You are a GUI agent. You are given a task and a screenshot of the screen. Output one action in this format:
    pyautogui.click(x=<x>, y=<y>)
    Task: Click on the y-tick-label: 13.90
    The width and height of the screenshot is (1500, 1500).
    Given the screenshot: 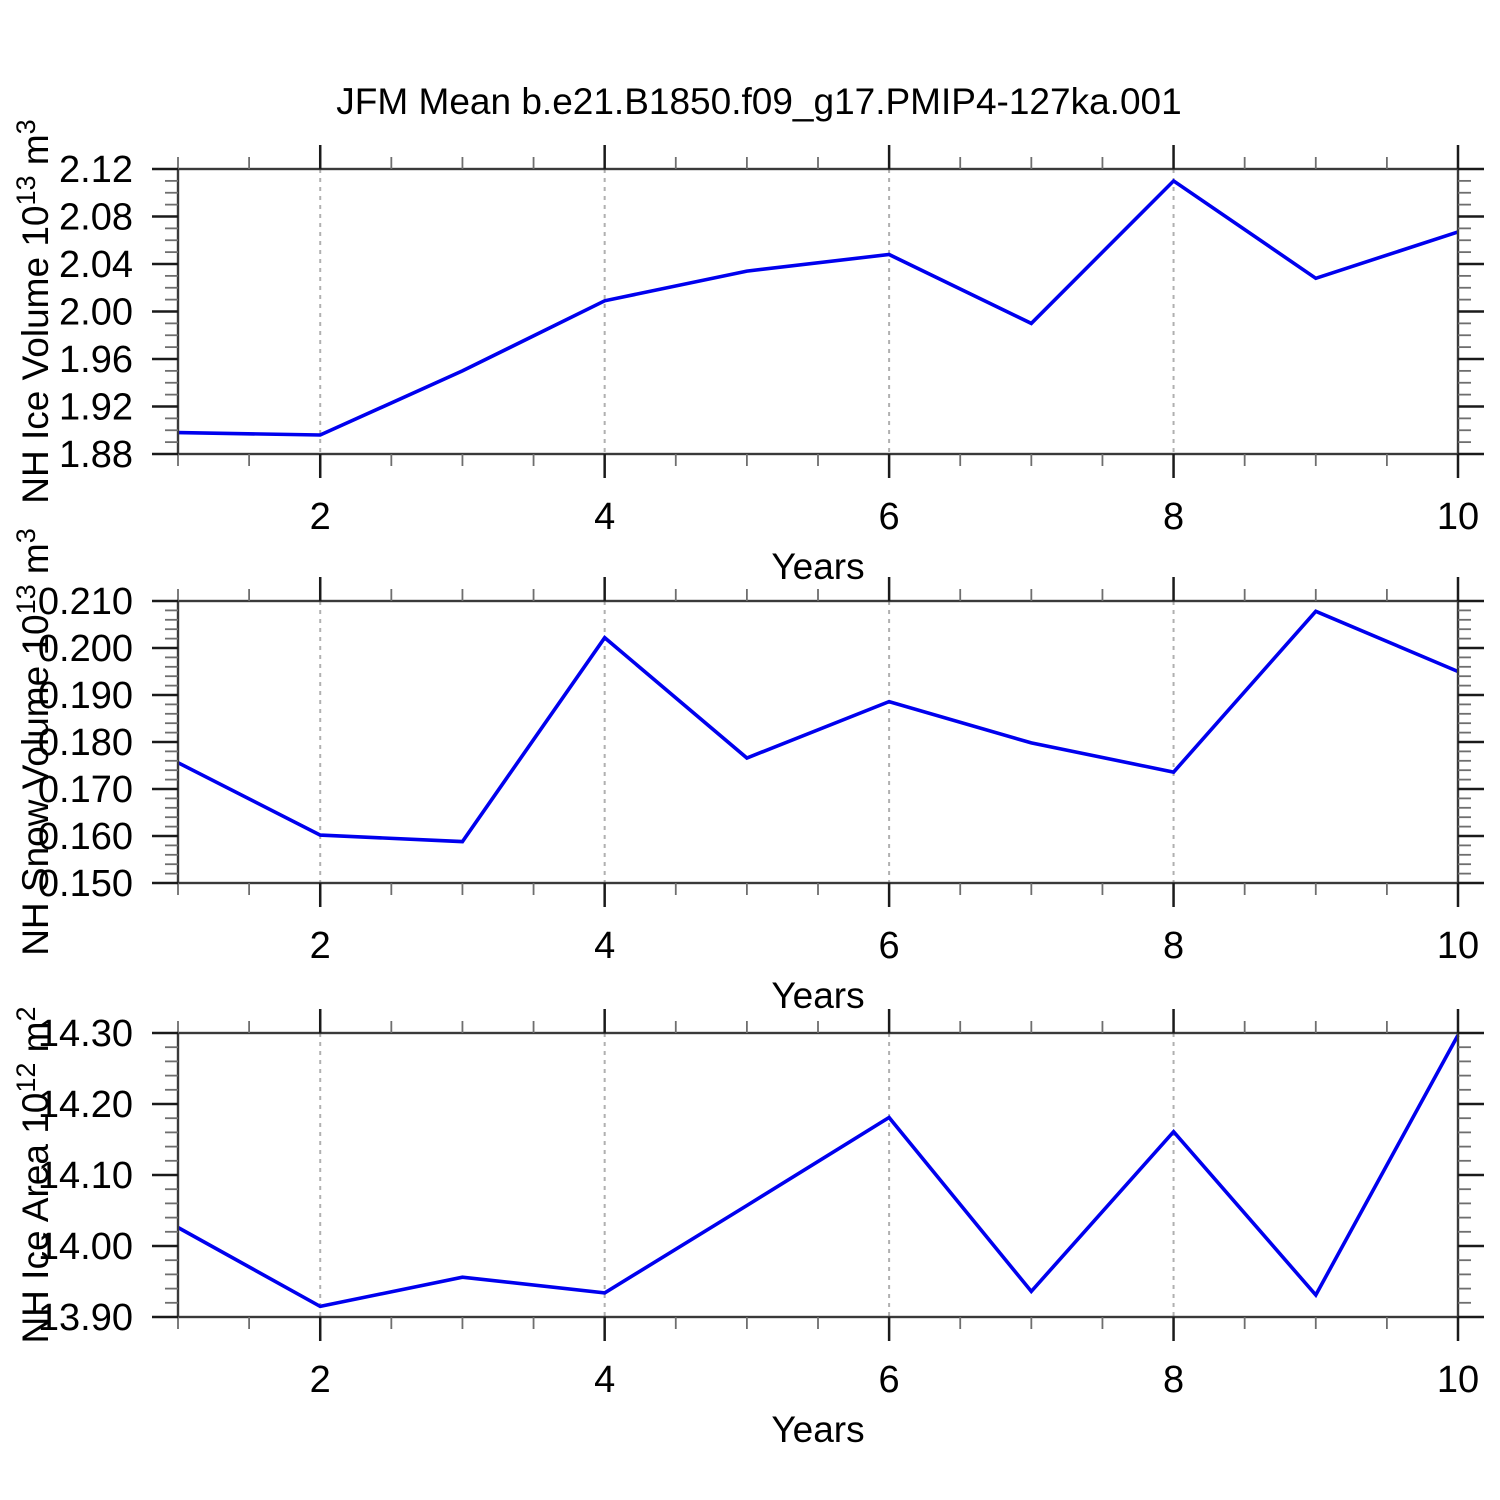 What is the action you would take?
    pyautogui.click(x=85, y=1318)
    